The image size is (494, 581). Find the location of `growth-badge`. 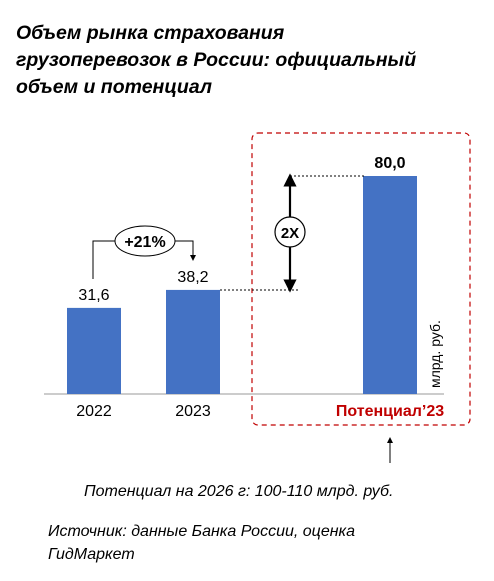

growth-badge is located at coordinates (145, 241).